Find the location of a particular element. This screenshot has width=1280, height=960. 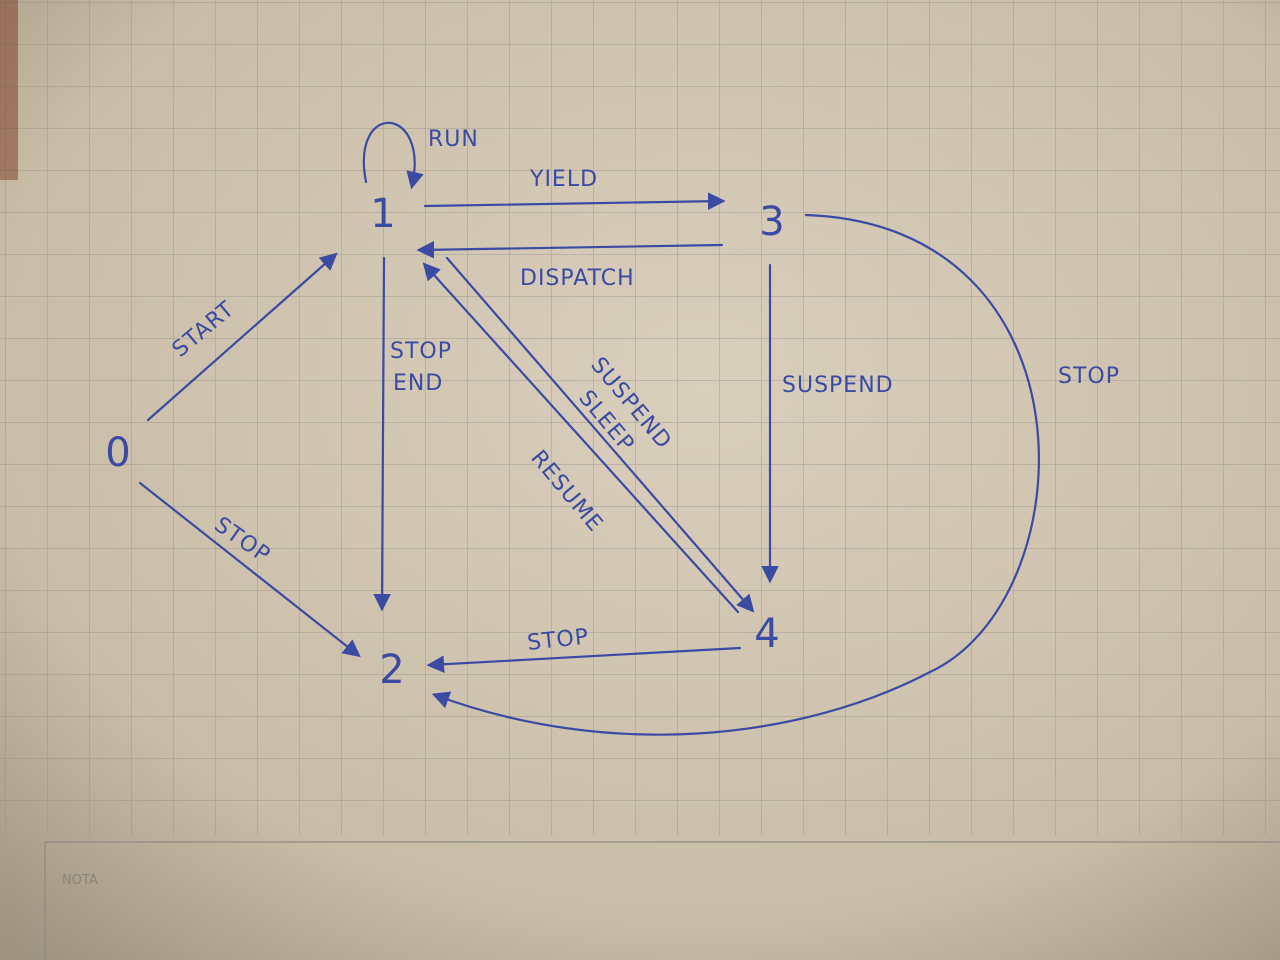

node-label: 1 is located at coordinates (382, 214).